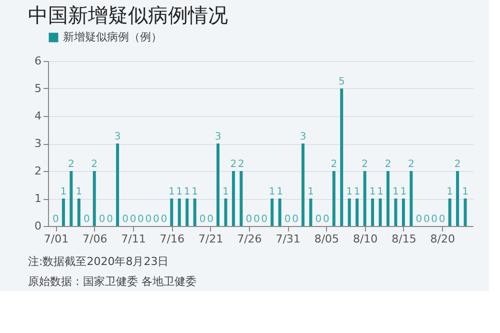 This screenshot has height=333, width=500. Describe the element at coordinates (38, 116) in the screenshot. I see `y-tick-label: 4` at that location.